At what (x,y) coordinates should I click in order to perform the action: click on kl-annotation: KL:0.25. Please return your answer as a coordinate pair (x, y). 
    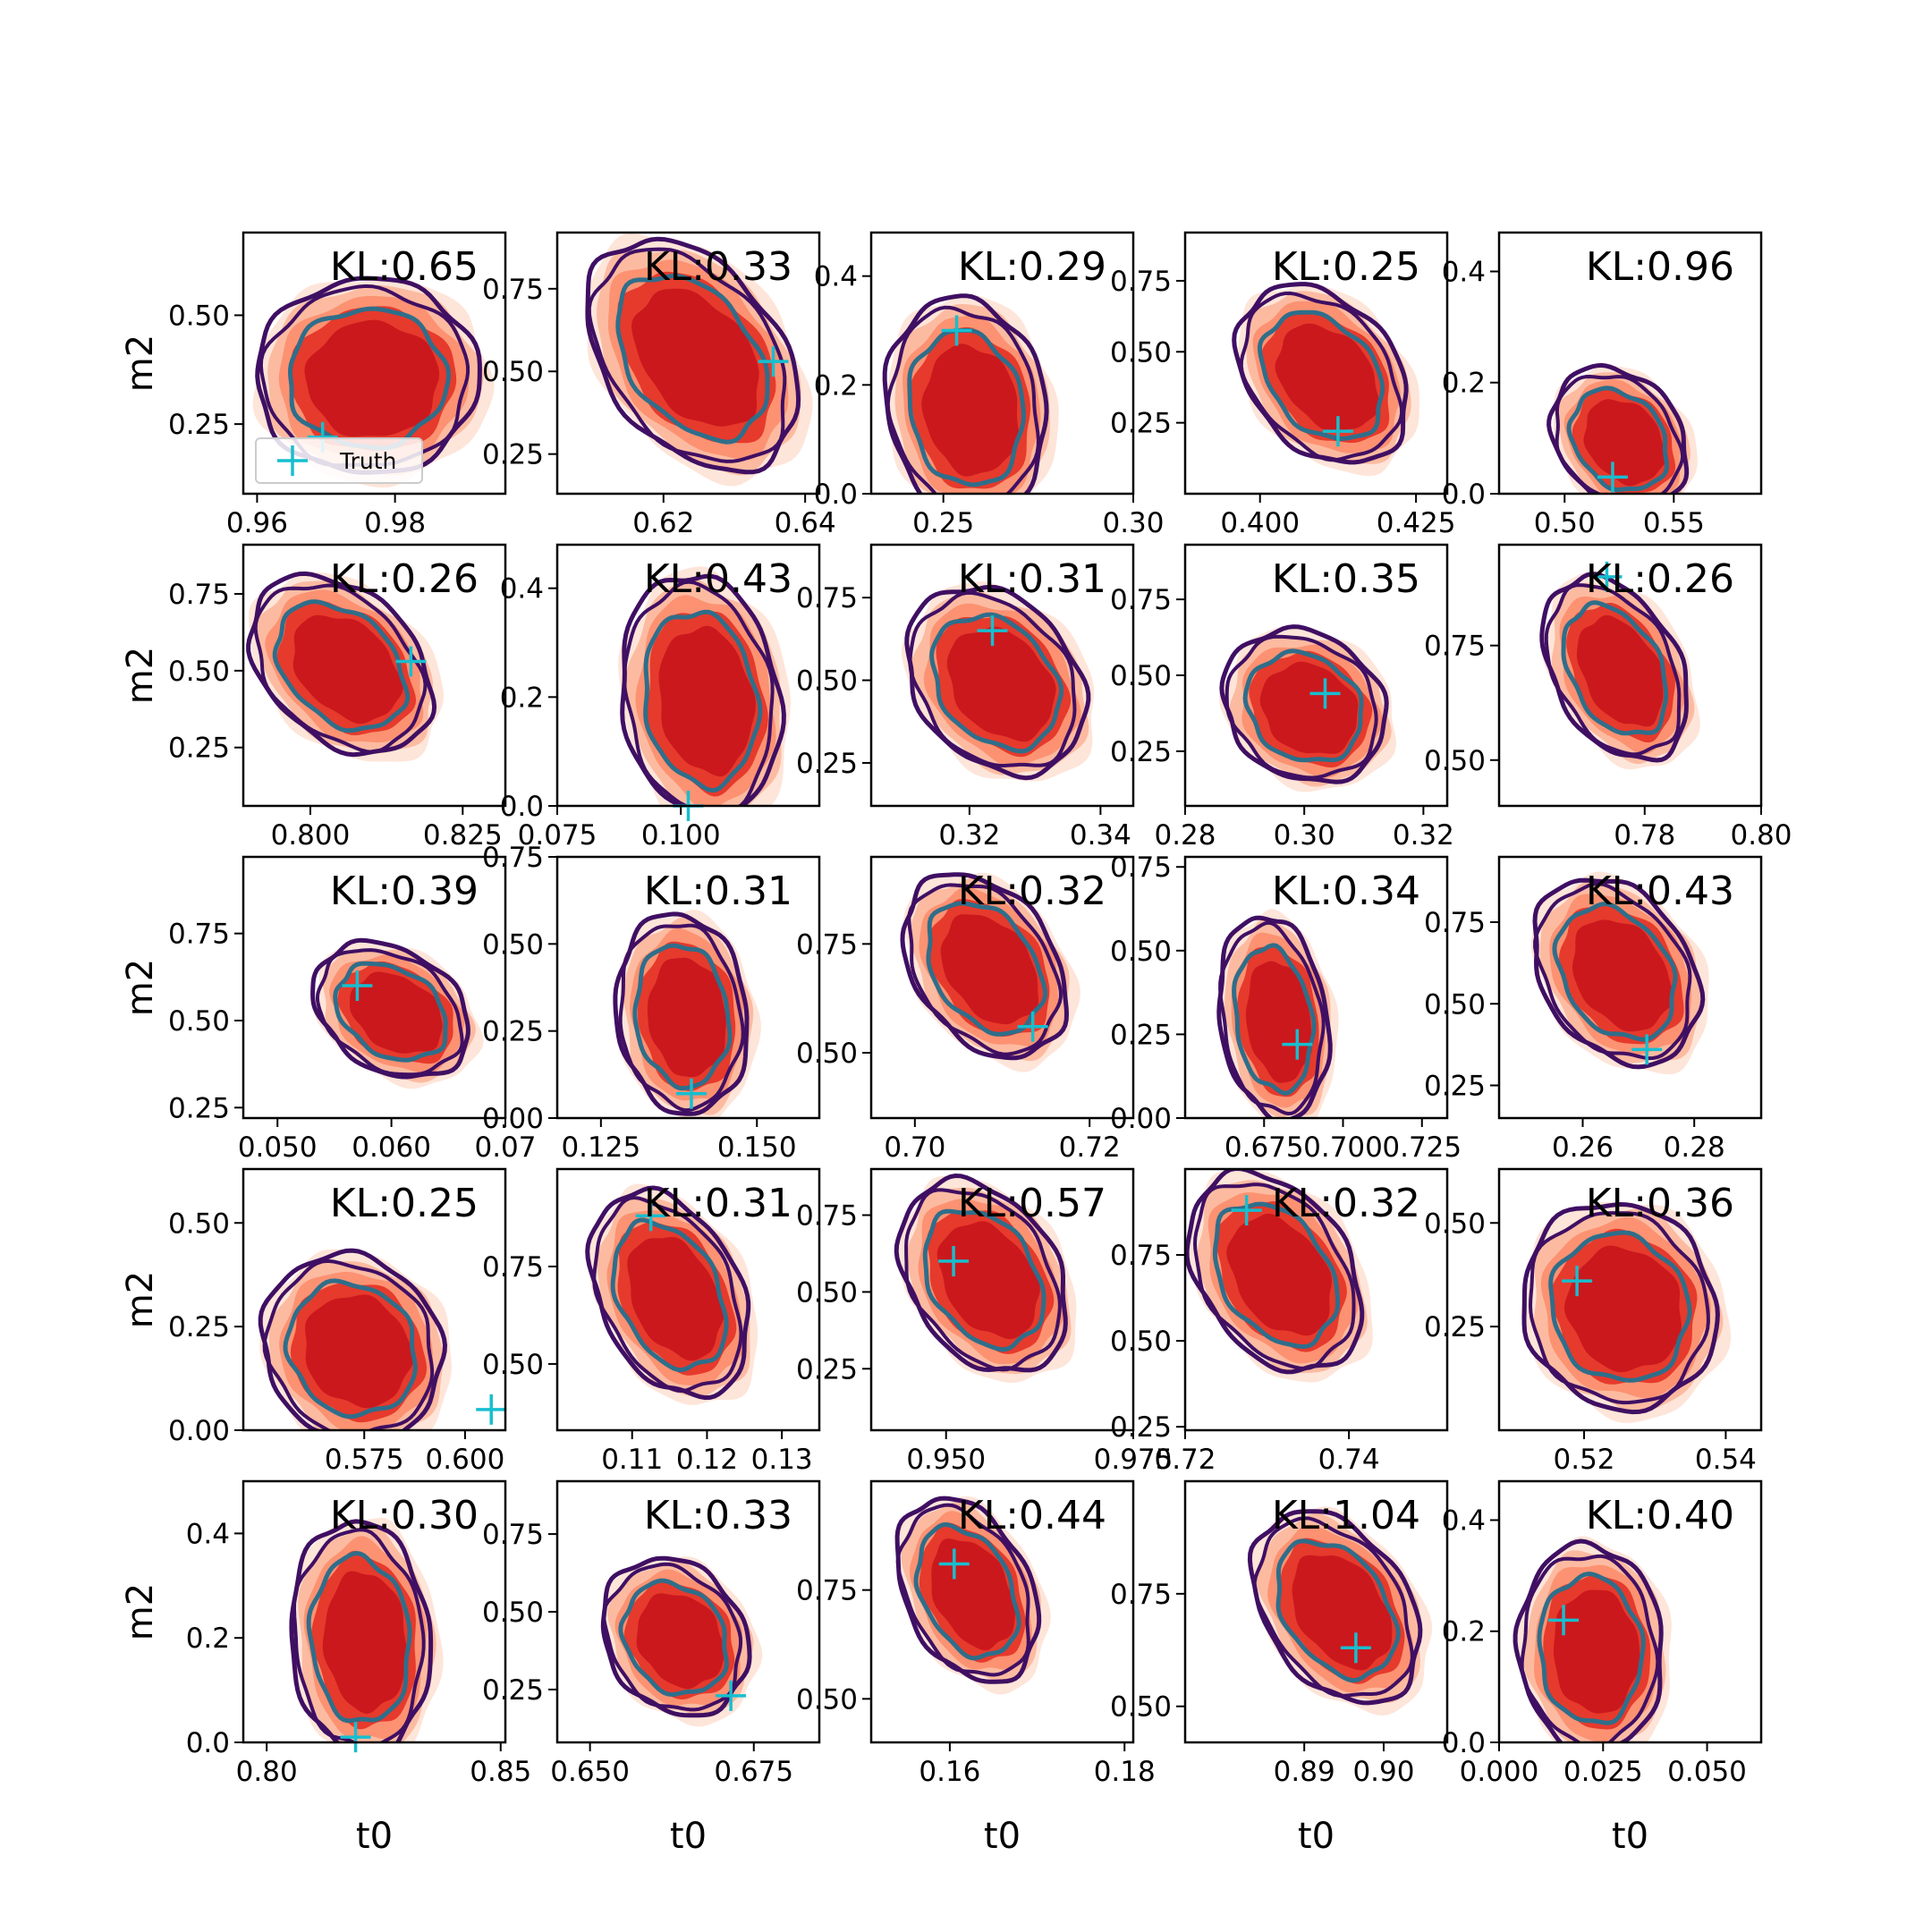
    Looking at the image, I should click on (1346, 267).